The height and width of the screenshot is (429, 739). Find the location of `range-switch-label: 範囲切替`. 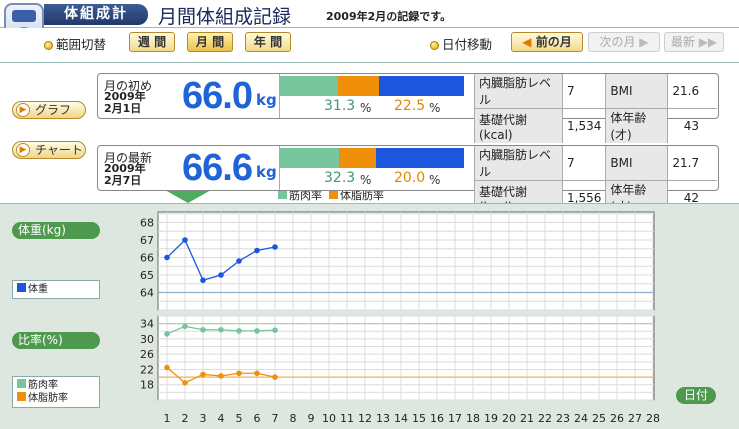

range-switch-label: 範囲切替 is located at coordinates (75, 43).